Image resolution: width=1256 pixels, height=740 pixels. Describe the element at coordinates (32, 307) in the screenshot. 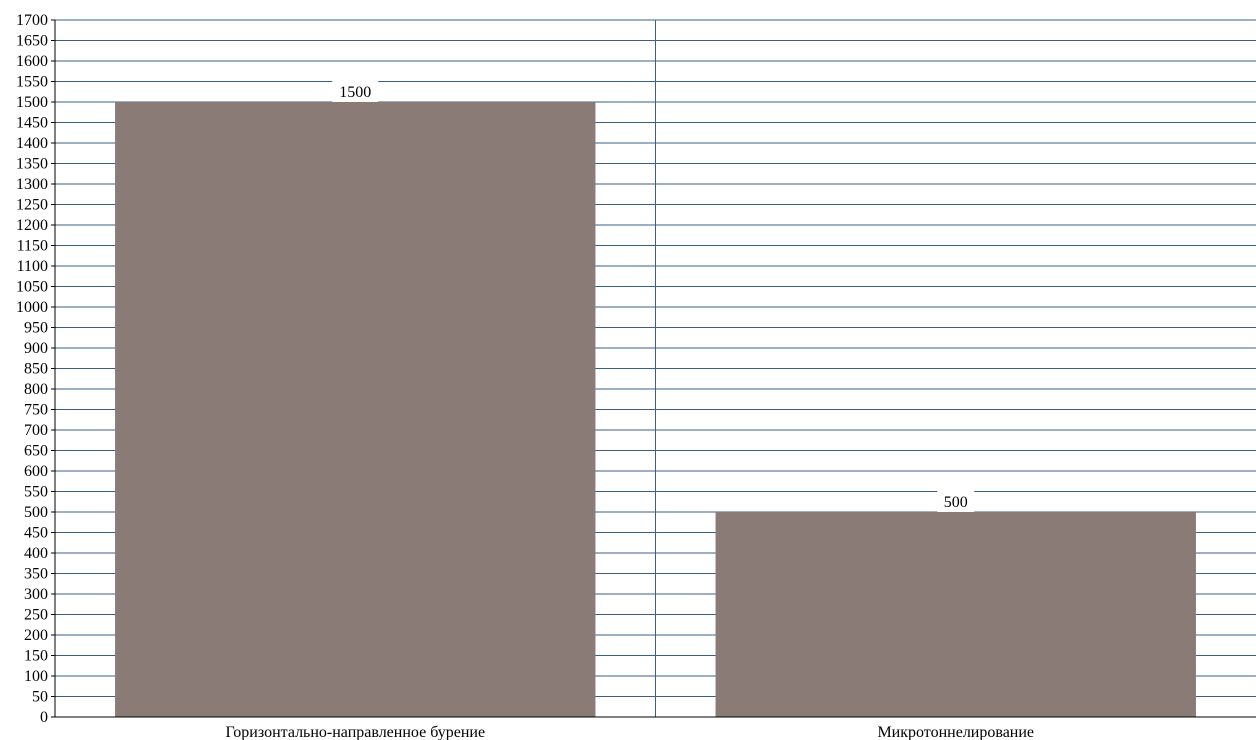

I see `y-tick-label-1000: 1000` at that location.